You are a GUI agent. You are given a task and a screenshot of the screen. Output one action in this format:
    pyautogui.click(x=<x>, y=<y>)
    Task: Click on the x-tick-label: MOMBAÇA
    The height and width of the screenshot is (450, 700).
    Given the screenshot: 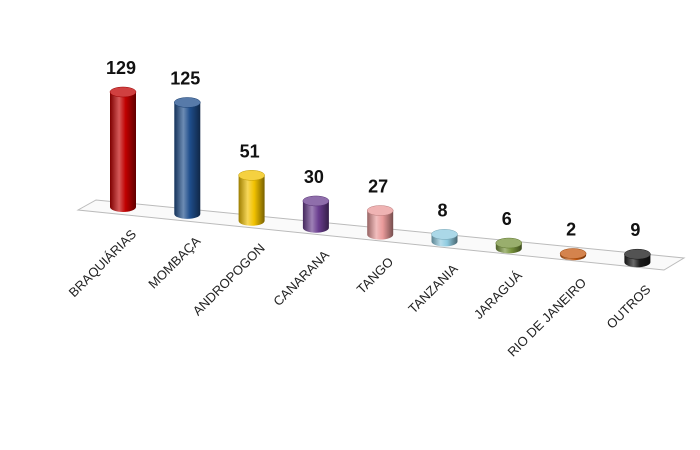 What is the action you would take?
    pyautogui.click(x=174, y=262)
    